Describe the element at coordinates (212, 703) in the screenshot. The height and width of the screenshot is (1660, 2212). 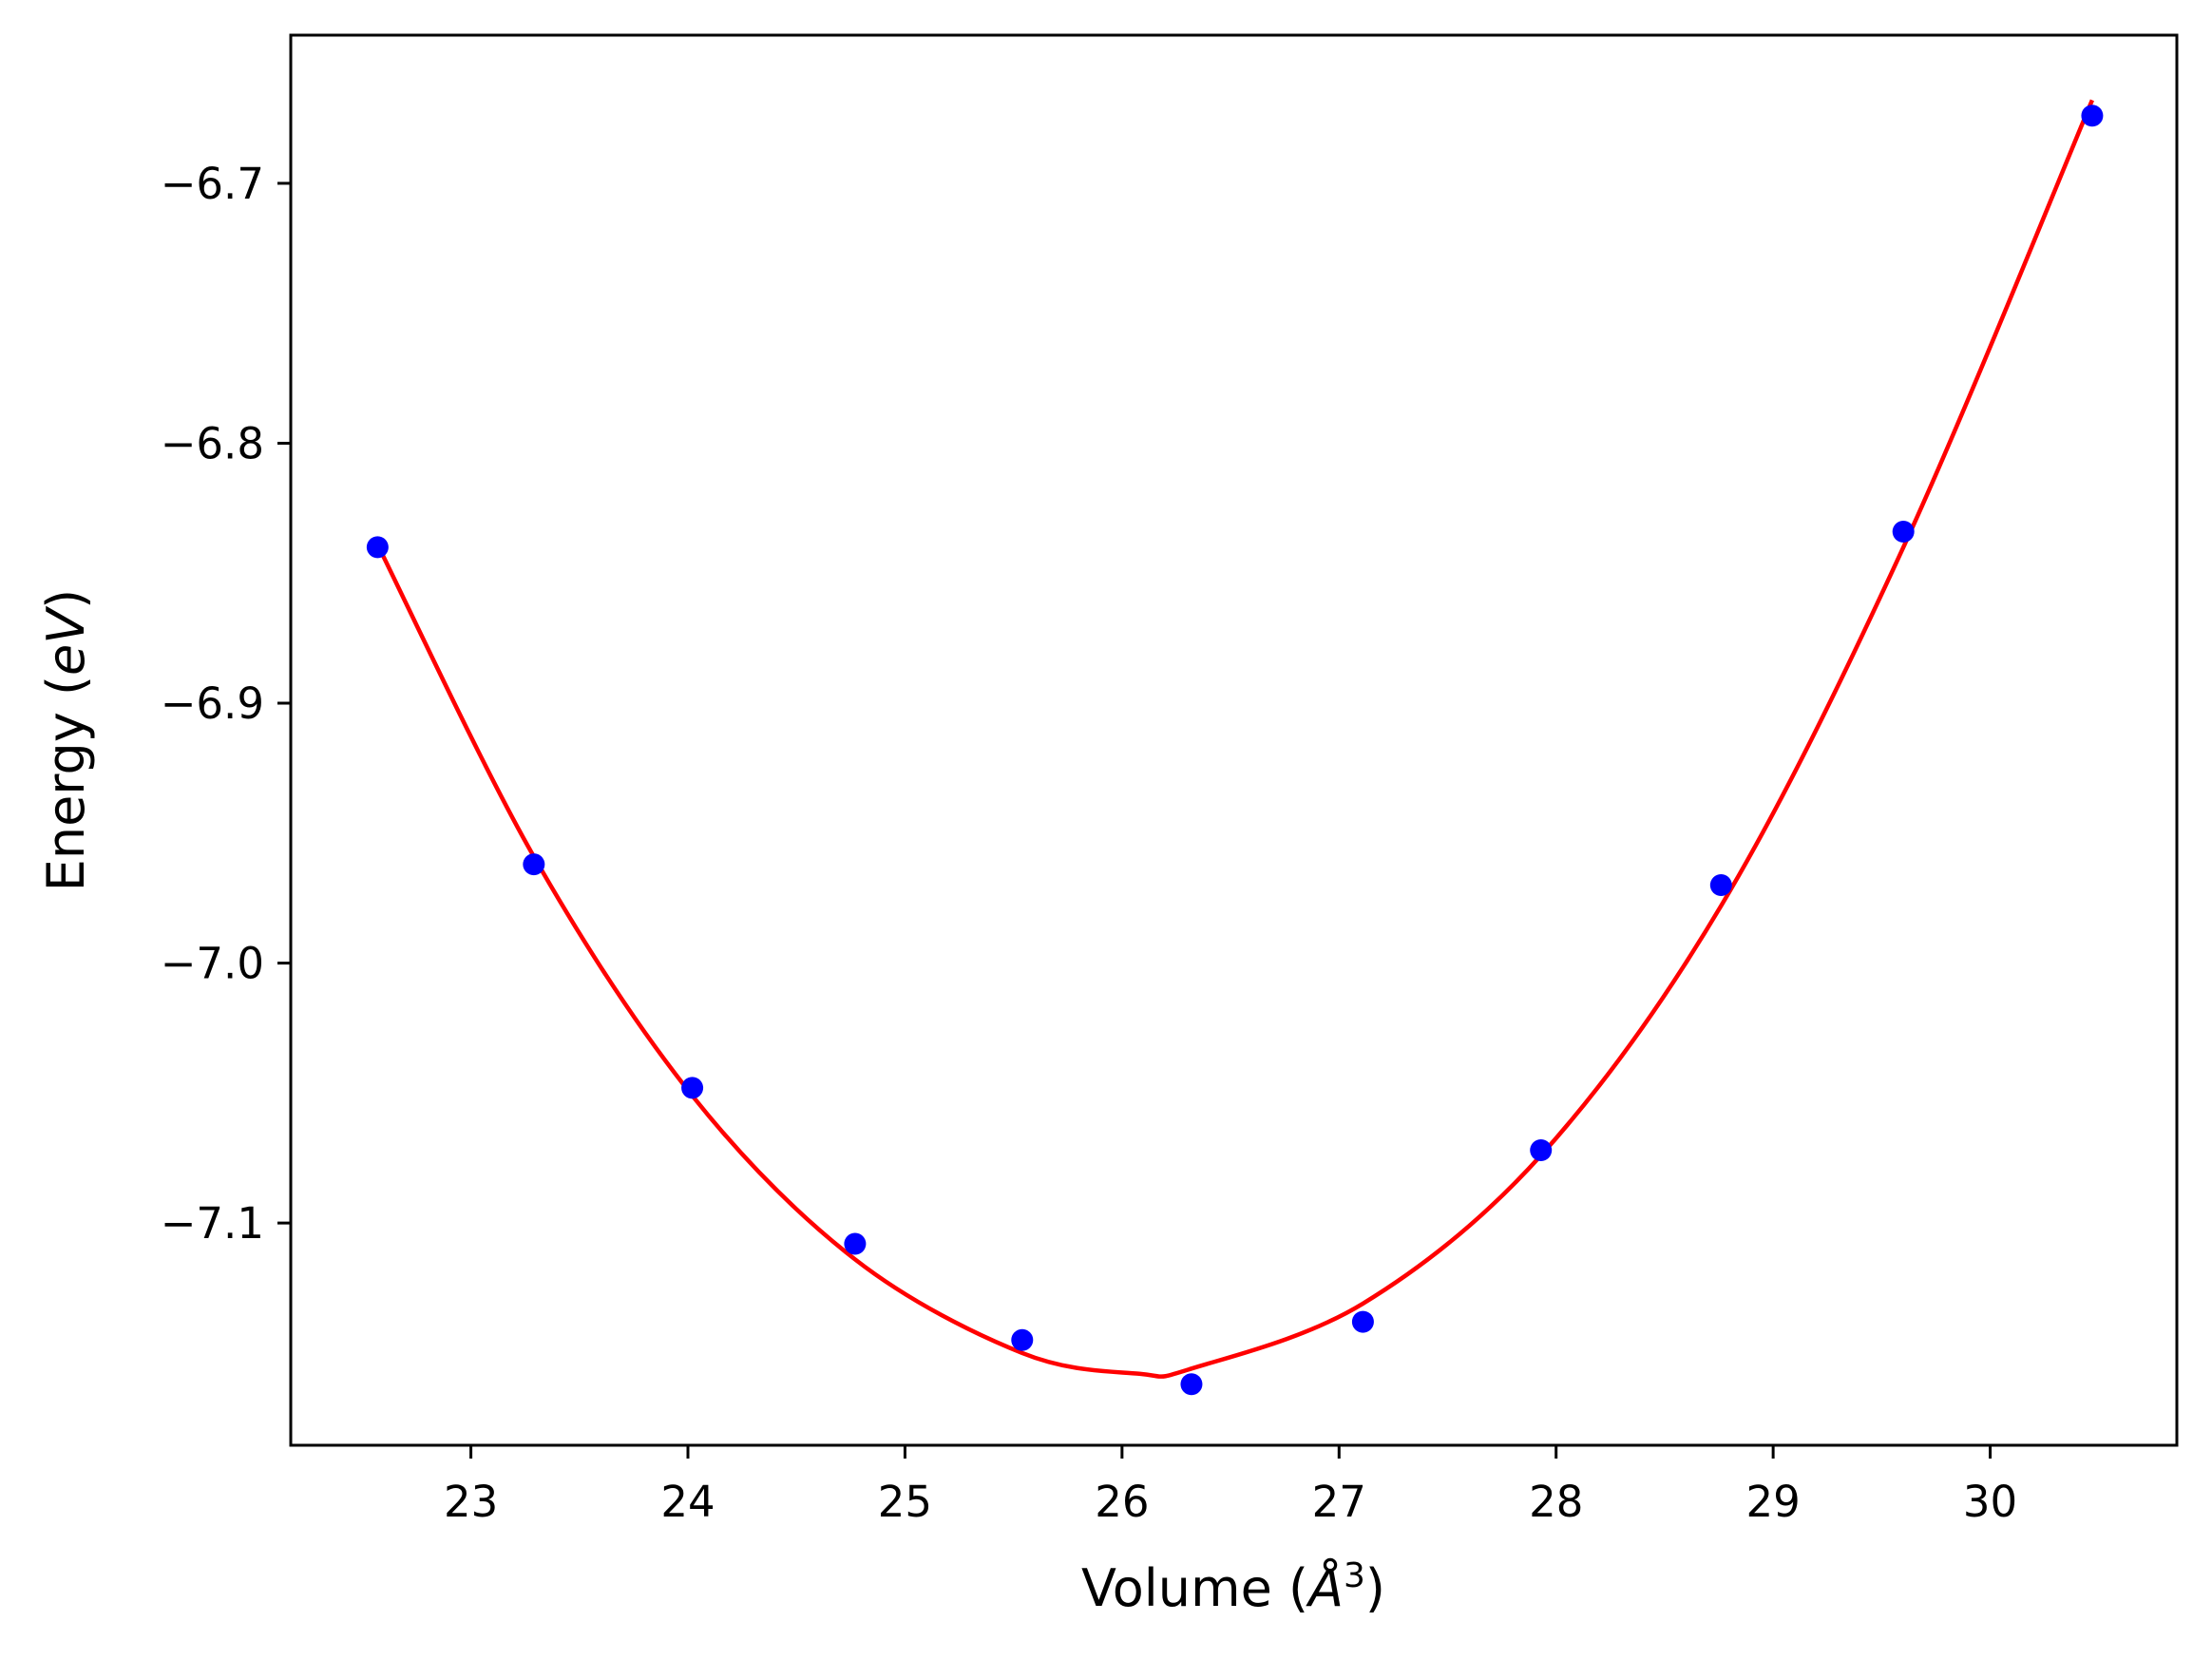
I see `y-tick-label: −6.9` at that location.